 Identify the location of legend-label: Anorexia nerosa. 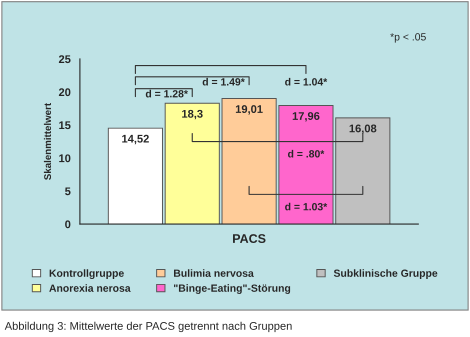
(90, 288).